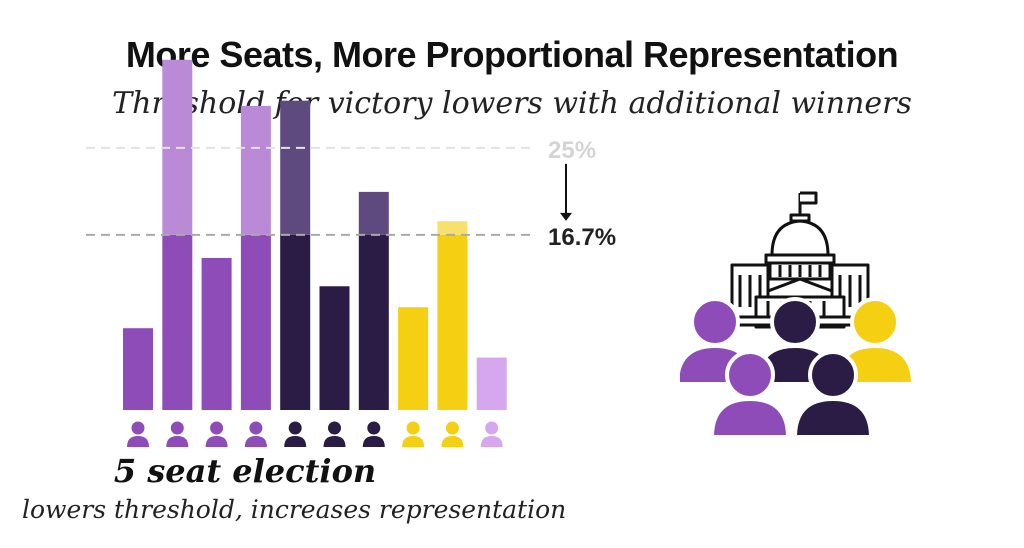 The image size is (1024, 548). I want to click on threshold-label: 25%, so click(572, 150).